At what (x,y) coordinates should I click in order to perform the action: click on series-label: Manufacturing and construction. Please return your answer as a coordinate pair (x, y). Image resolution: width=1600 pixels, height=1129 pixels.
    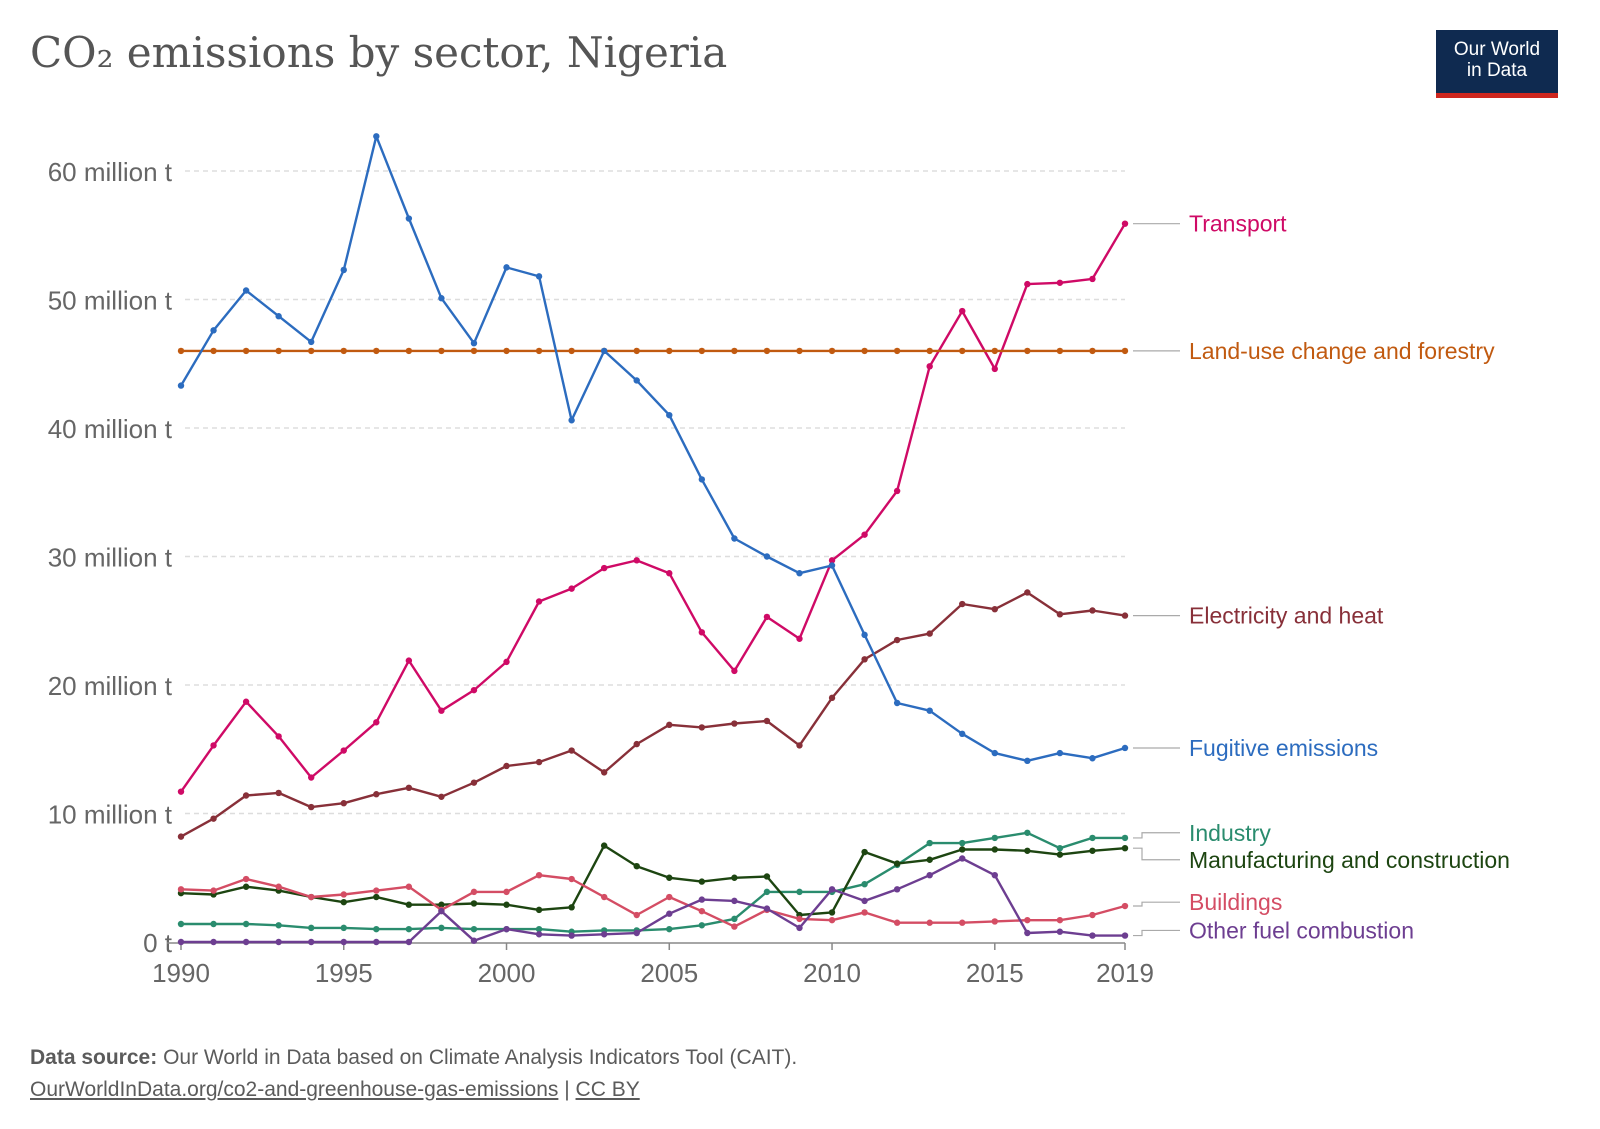
    Looking at the image, I should click on (1349, 860).